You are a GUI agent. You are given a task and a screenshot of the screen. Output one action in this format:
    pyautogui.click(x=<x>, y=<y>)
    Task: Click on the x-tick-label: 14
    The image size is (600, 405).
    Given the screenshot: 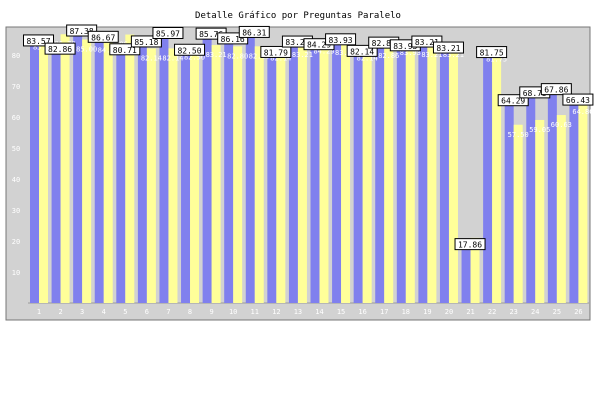 What is the action you would take?
    pyautogui.click(x=319, y=312)
    